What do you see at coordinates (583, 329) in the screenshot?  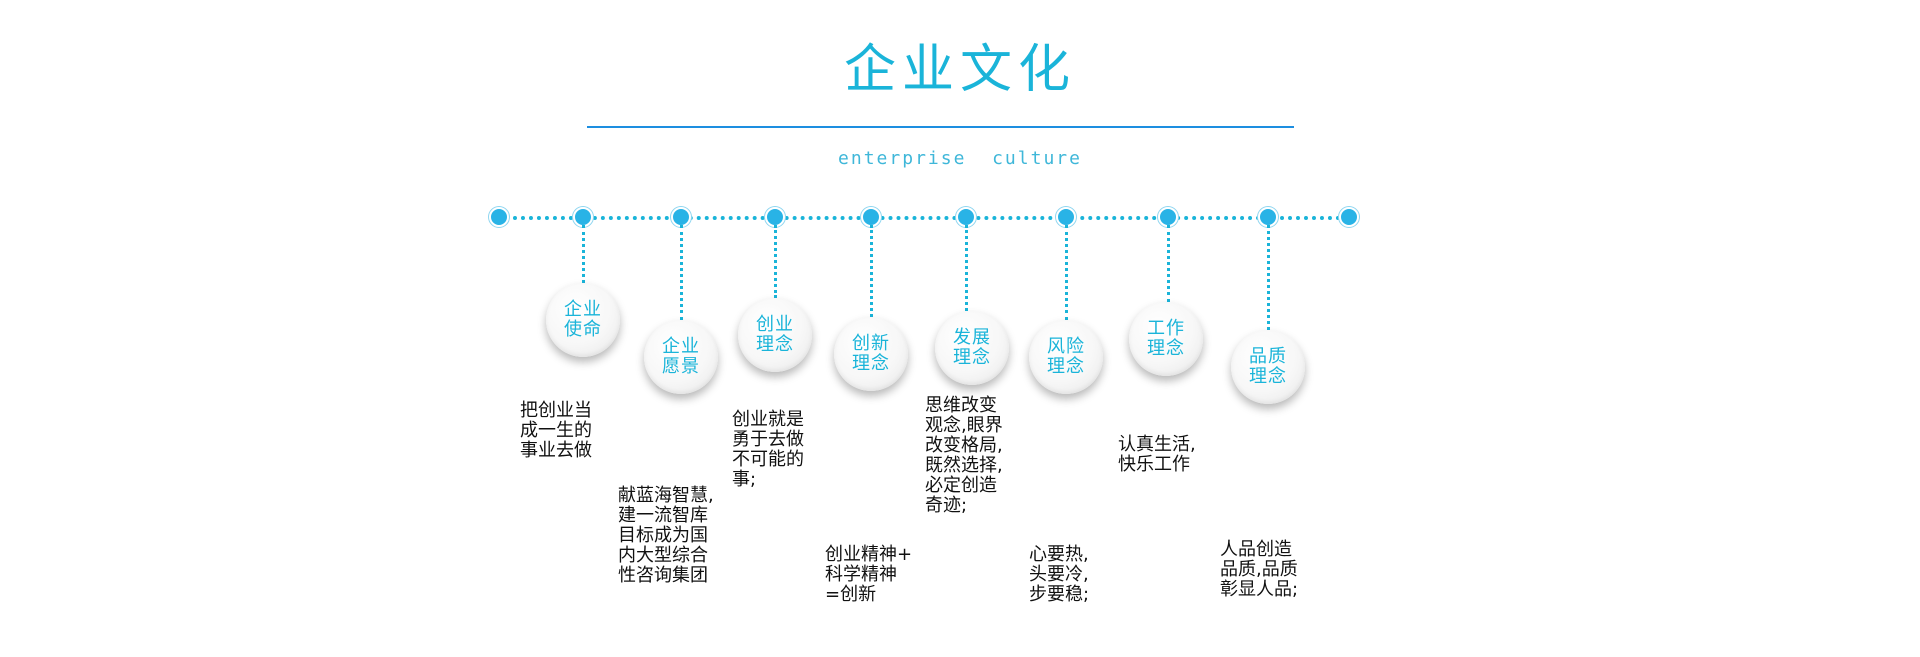 I see `node-label: 使命` at bounding box center [583, 329].